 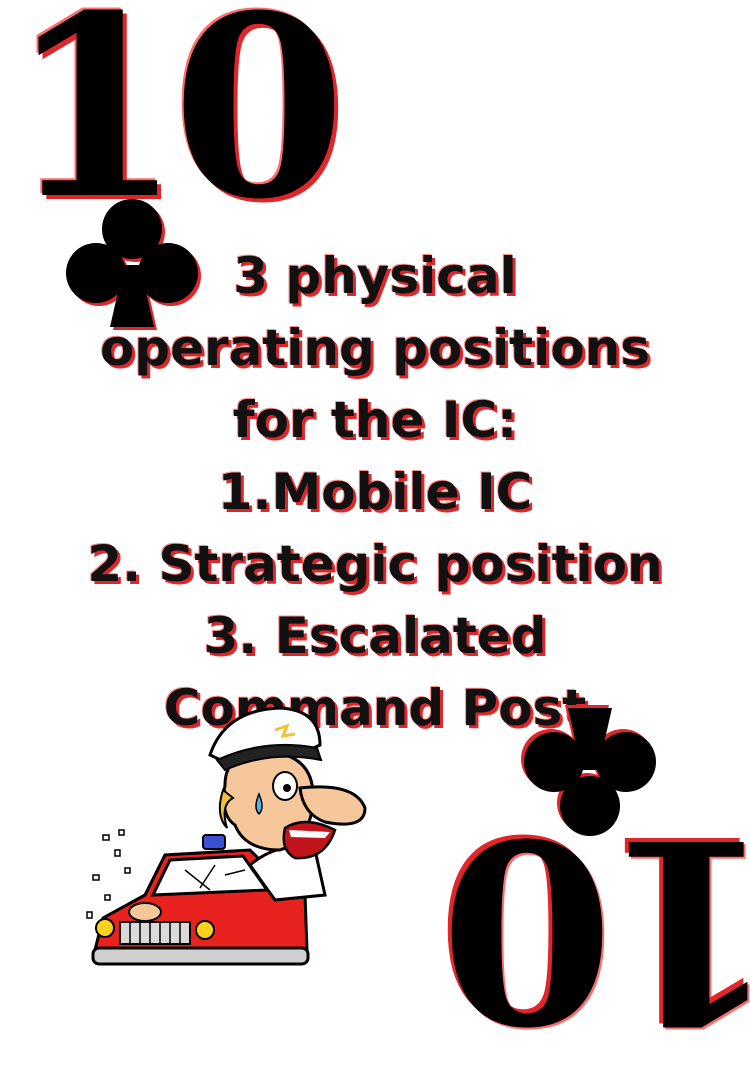 What do you see at coordinates (600, 930) in the screenshot?
I see `rank-bottom-right: 10` at bounding box center [600, 930].